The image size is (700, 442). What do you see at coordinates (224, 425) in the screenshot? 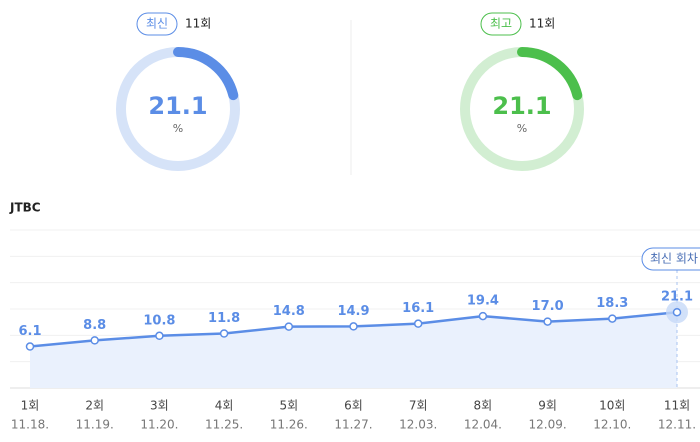
I see `x-date-label: 11.25.` at bounding box center [224, 425].